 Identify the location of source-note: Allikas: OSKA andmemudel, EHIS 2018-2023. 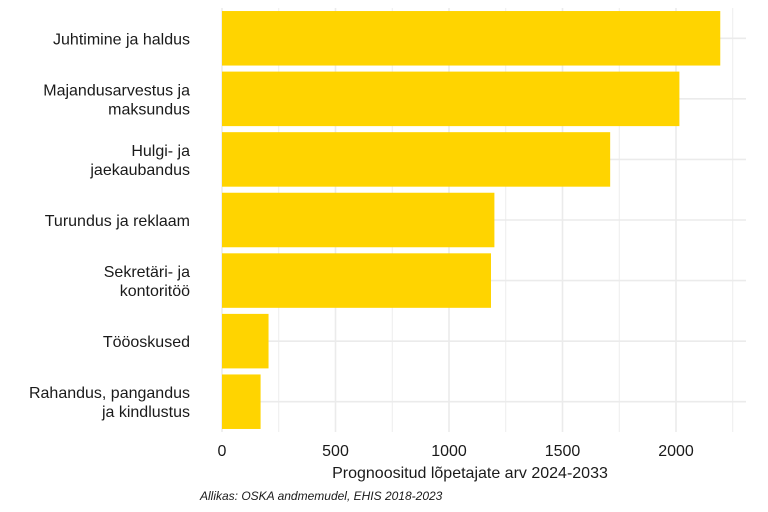
(321, 496).